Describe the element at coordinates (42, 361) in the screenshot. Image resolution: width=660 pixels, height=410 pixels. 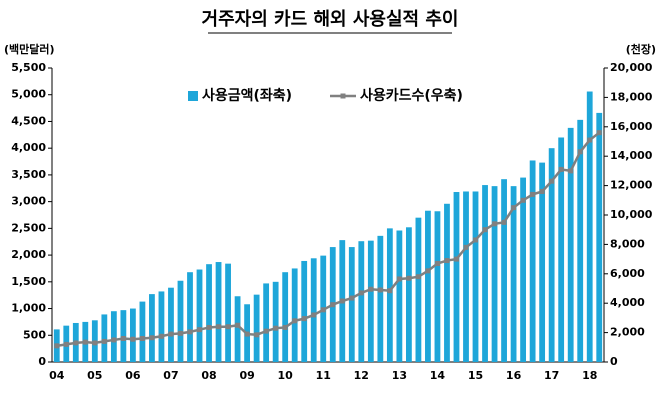
I see `y-tick-label: 0` at that location.